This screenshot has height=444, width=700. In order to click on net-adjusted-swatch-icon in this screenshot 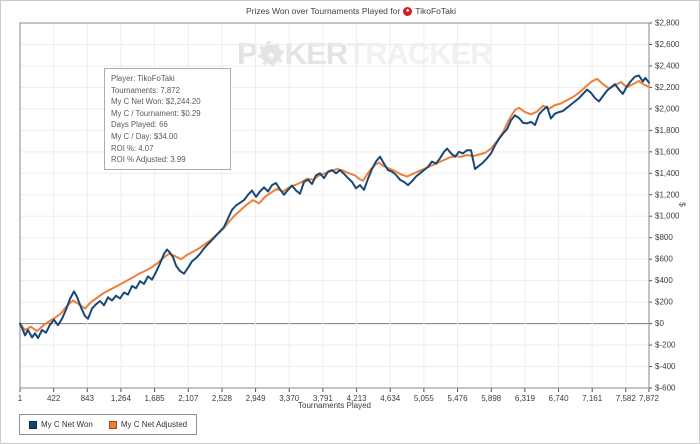, I will do `click(112, 424)`.